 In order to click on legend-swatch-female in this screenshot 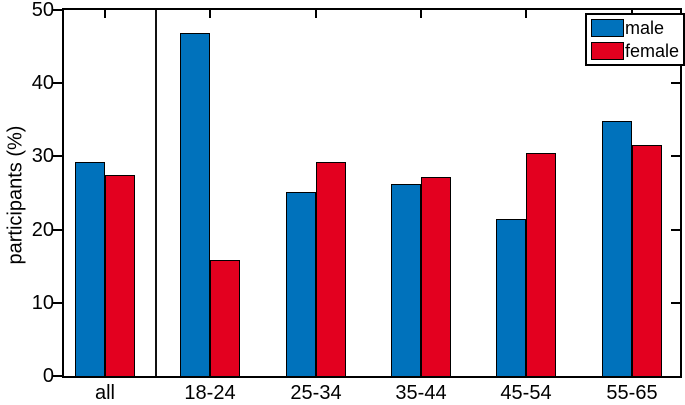, I will do `click(607, 51)`.